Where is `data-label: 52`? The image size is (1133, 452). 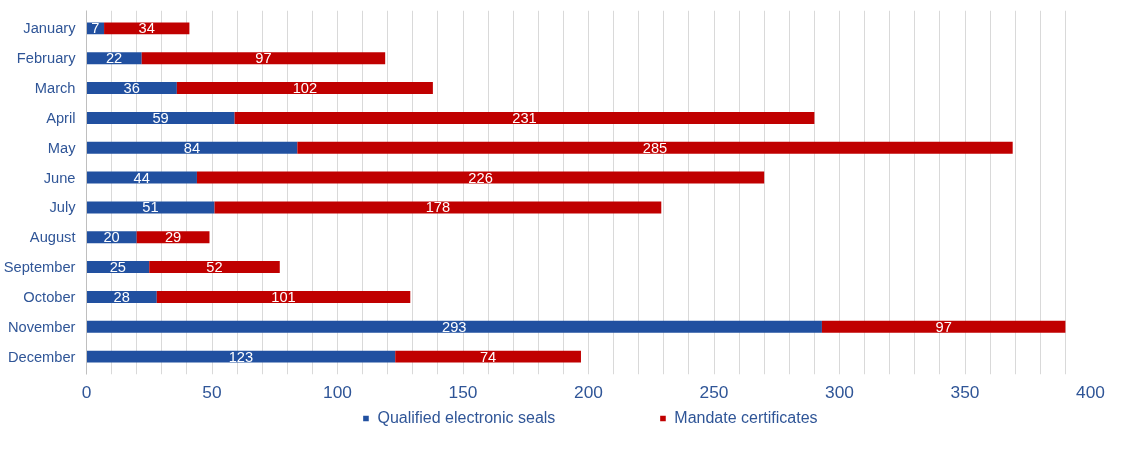 data-label: 52 is located at coordinates (214, 267).